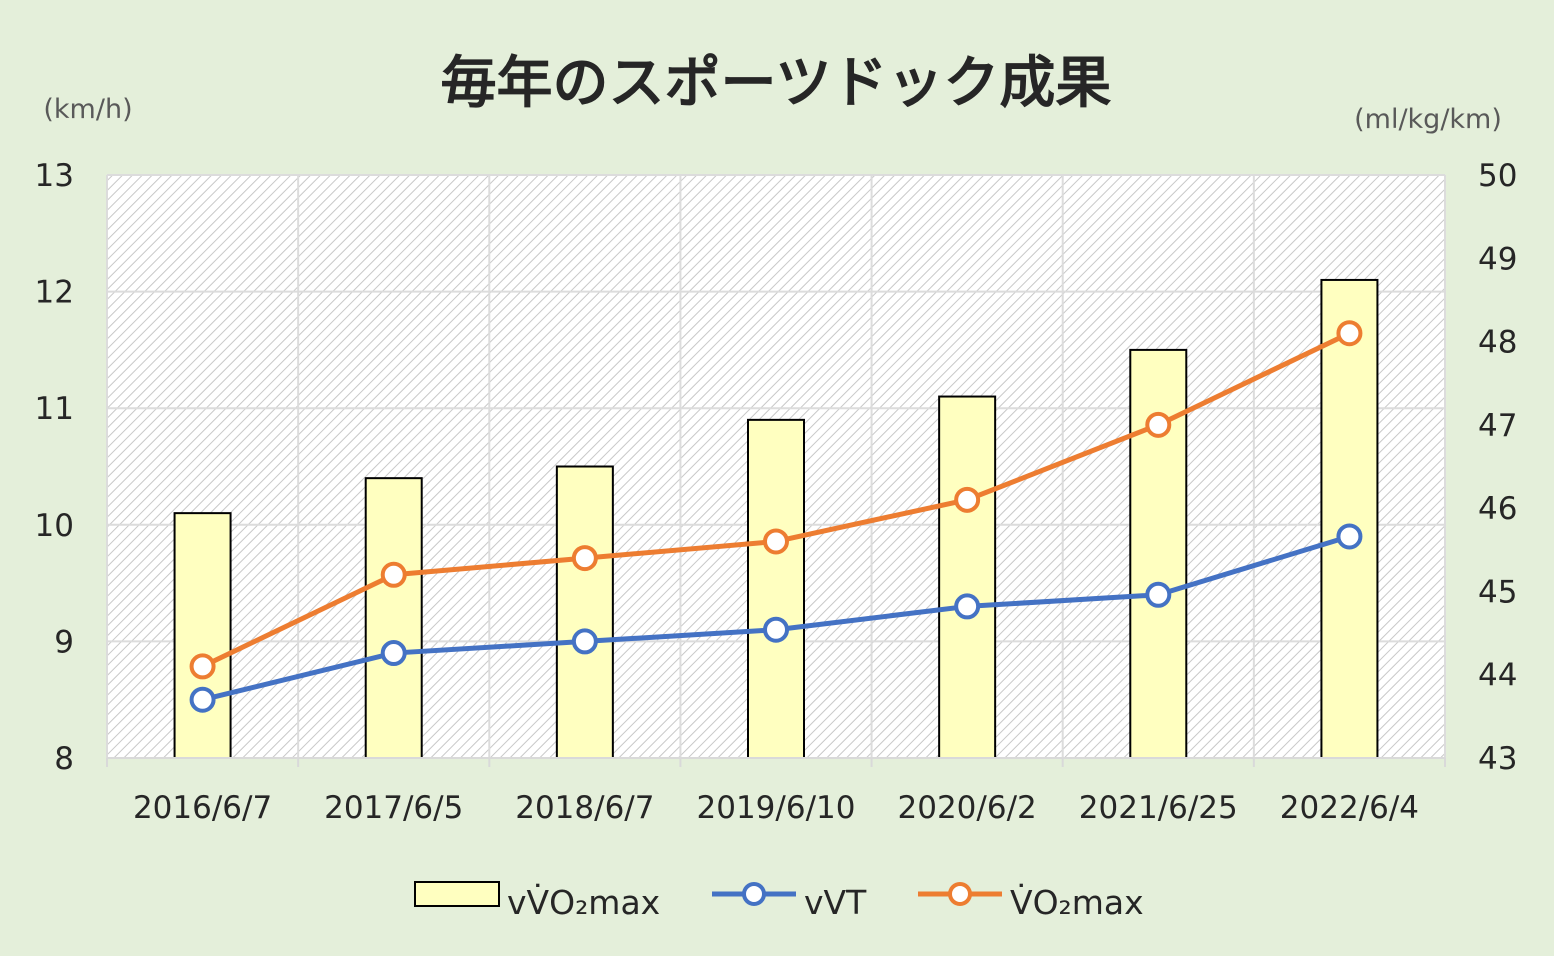 The image size is (1554, 956). Describe the element at coordinates (393, 808) in the screenshot. I see `x-tick-label: 2017/6/5` at that location.